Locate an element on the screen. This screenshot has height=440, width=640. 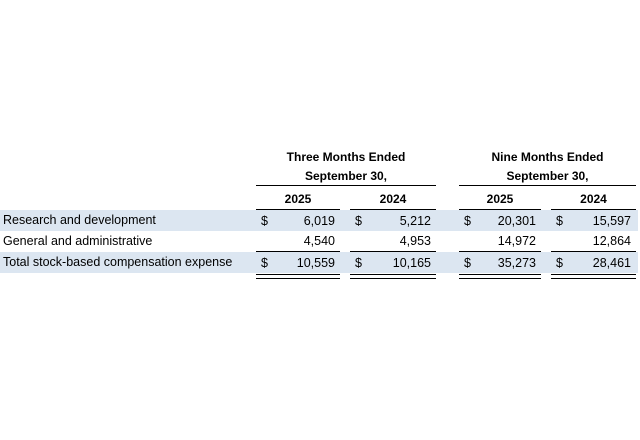
value-text: 35,273 is located at coordinates (516, 262).